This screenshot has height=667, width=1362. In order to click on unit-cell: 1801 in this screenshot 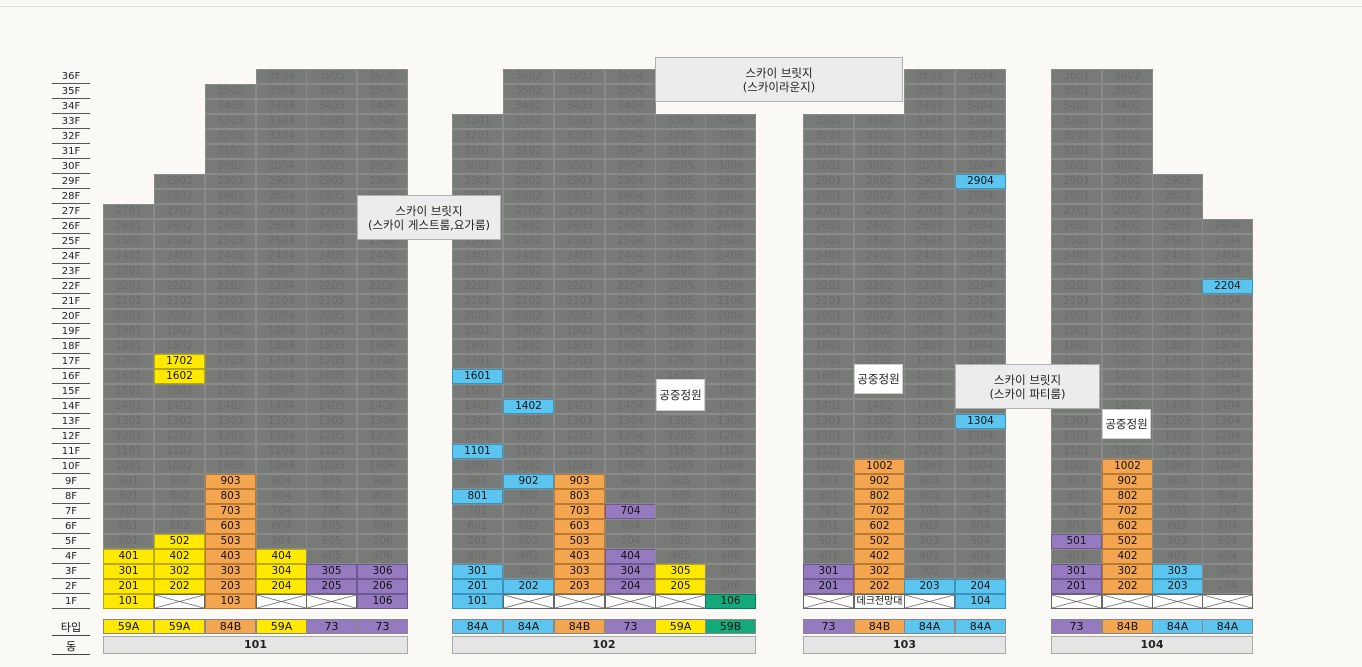, I will do `click(828, 346)`.